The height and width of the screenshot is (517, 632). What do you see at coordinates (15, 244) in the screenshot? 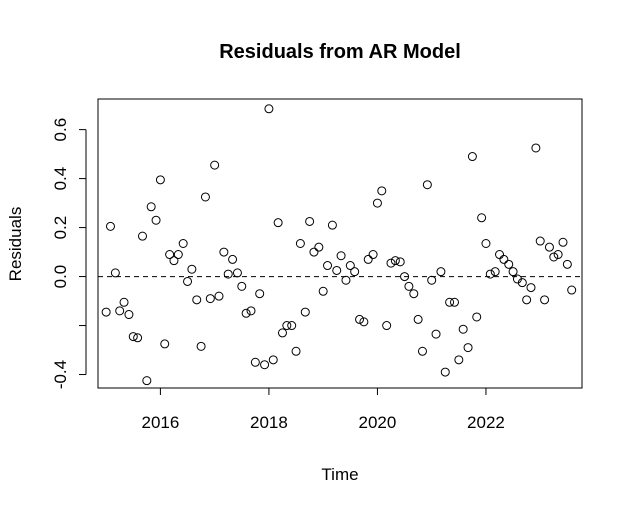
I see `y-axis-label: Residuals` at bounding box center [15, 244].